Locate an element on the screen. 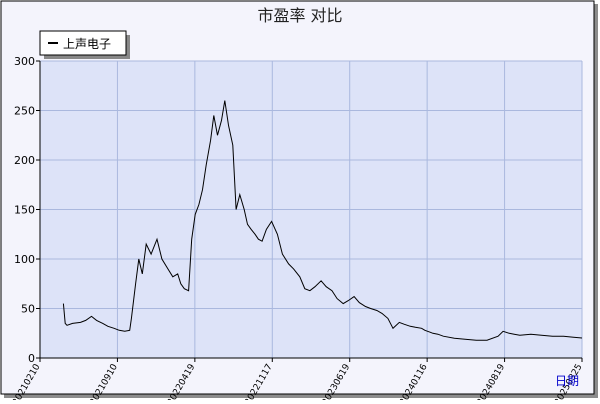 The height and width of the screenshot is (404, 600). y-tick-label: 300 is located at coordinates (24, 61).